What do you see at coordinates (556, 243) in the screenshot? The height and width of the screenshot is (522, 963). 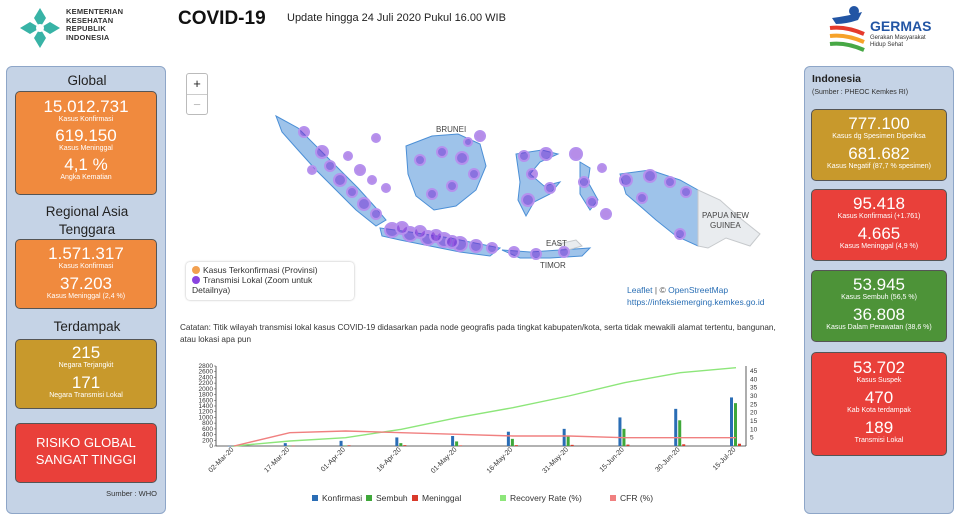 I see `map-label-east: EAST` at bounding box center [556, 243].